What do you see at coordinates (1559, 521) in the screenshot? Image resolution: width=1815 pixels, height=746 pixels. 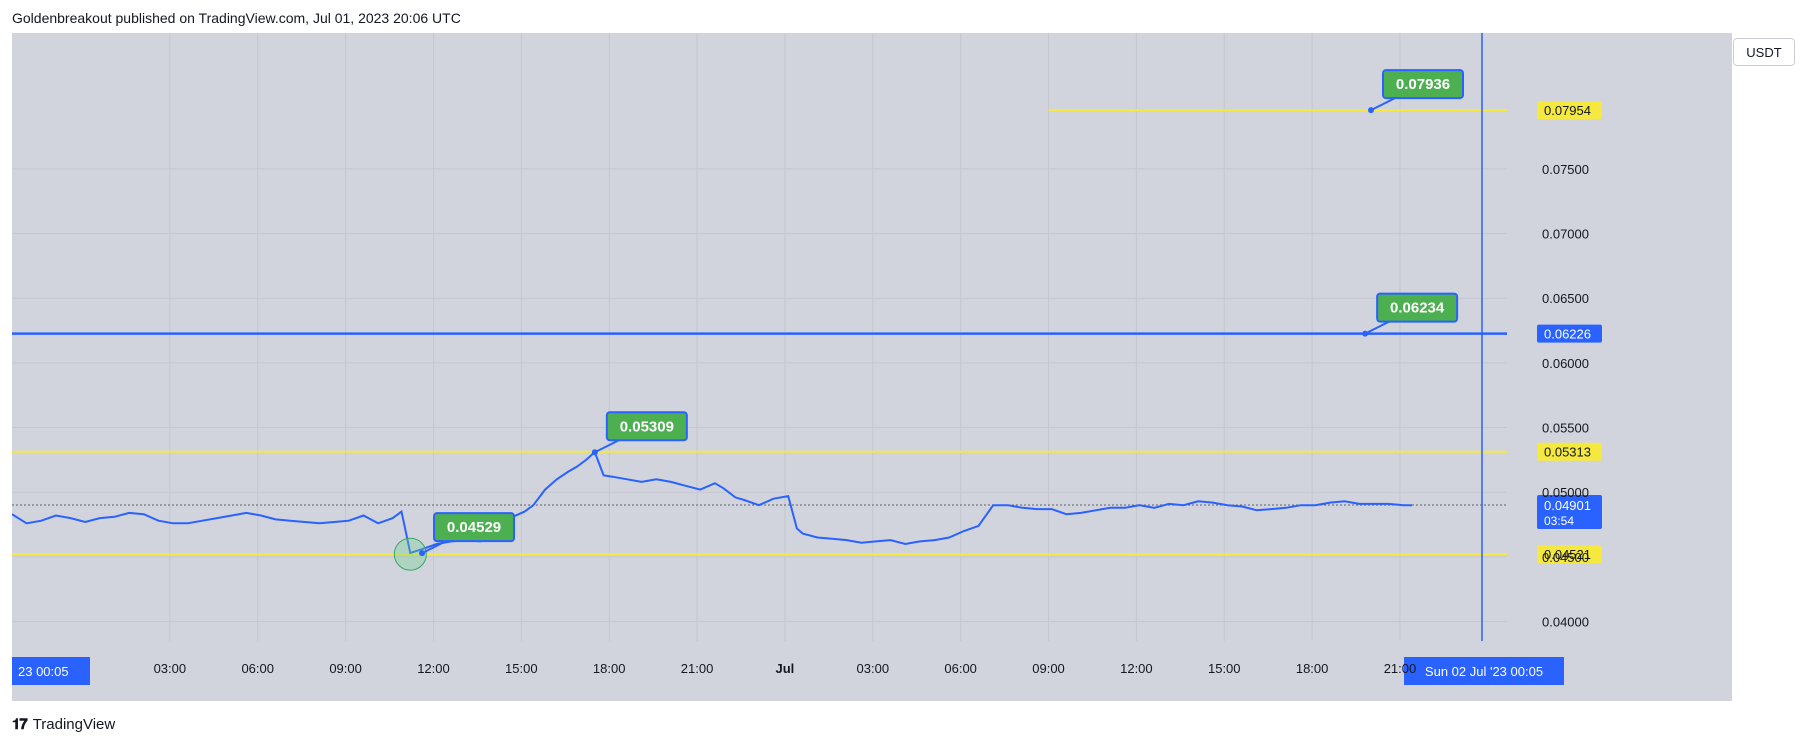 I see `countdown-label: 03:54` at bounding box center [1559, 521].